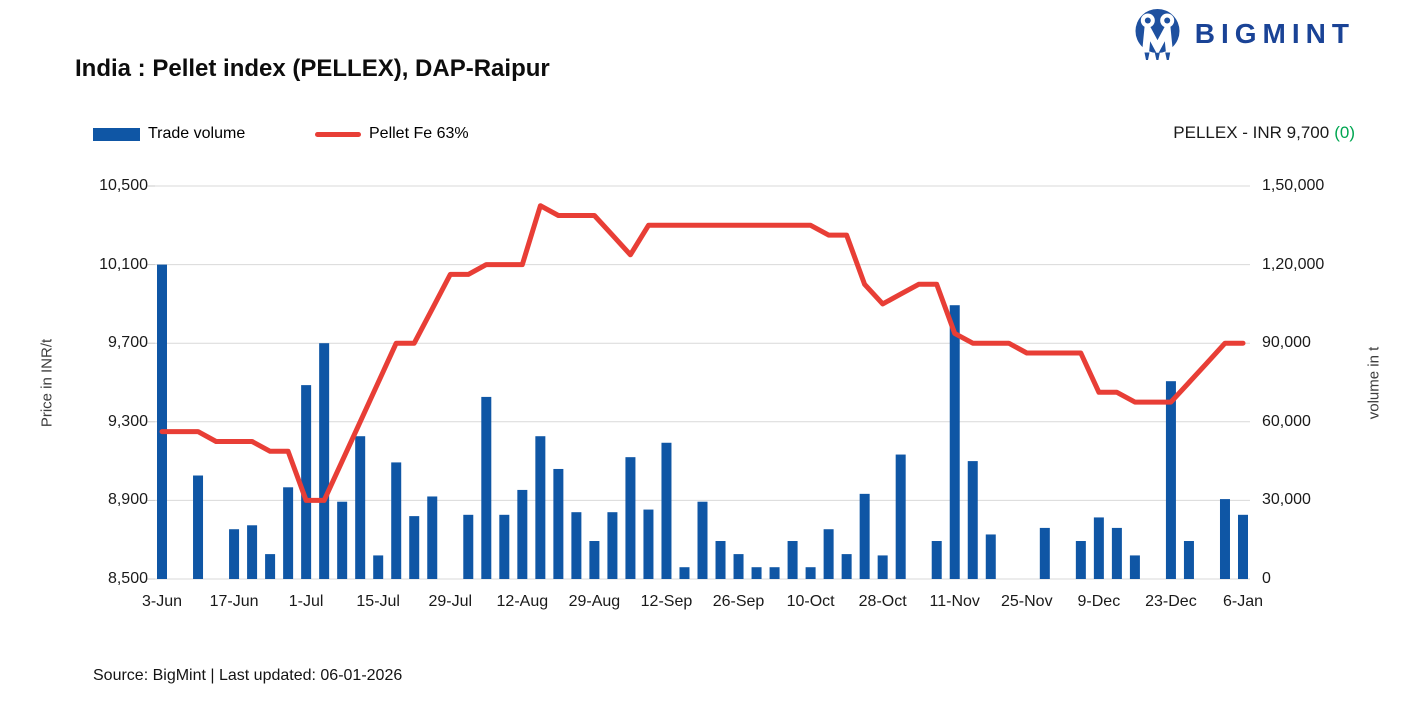 Image resolution: width=1406 pixels, height=709 pixels. I want to click on trade-volume-swatch-icon, so click(116, 134).